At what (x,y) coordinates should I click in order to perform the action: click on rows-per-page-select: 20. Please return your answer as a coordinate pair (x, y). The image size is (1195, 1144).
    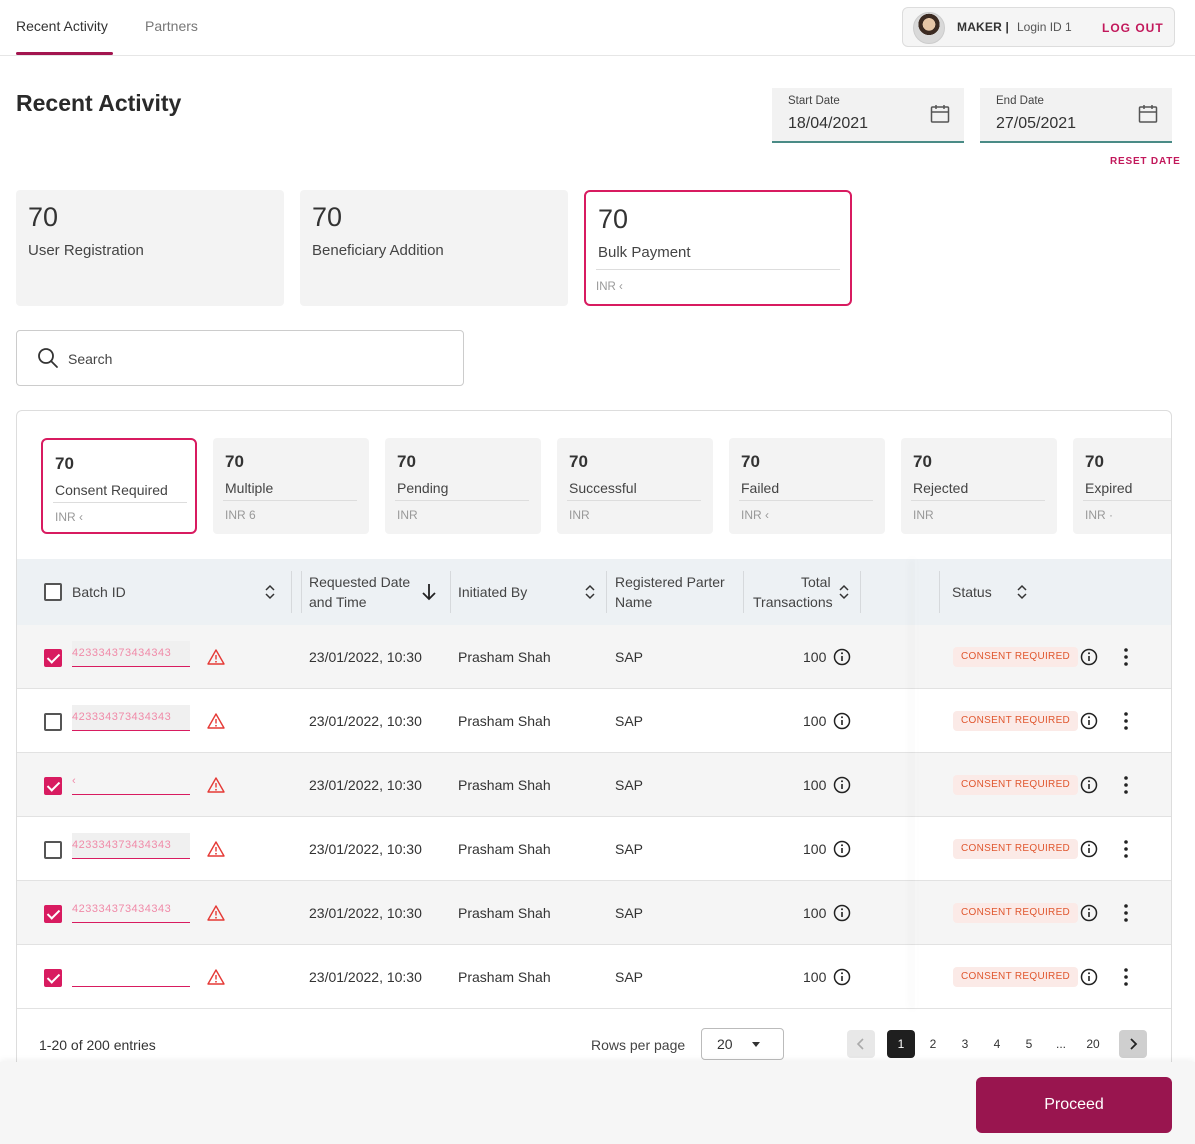
    Looking at the image, I should click on (742, 1044).